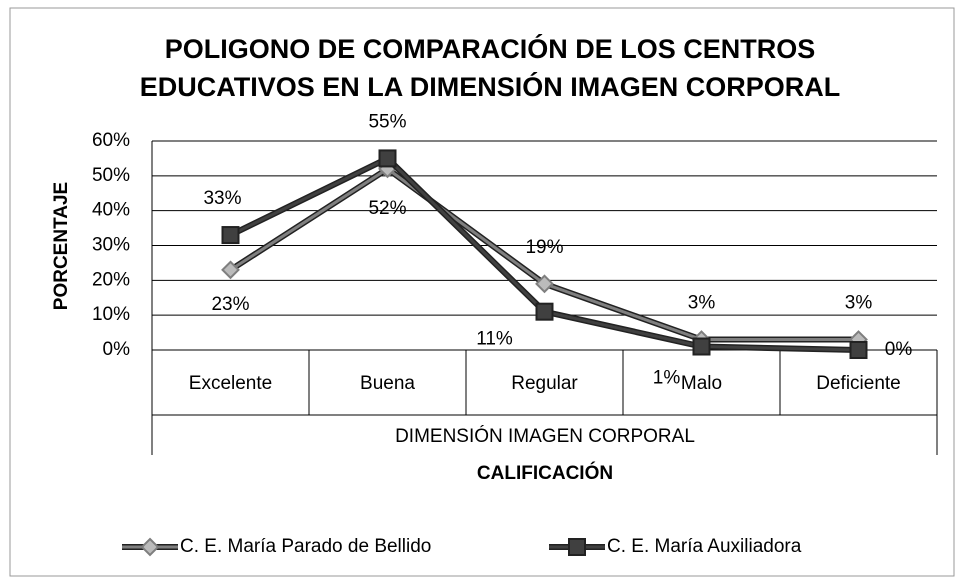 The width and height of the screenshot is (963, 582). What do you see at coordinates (61, 246) in the screenshot?
I see `y-axis-label: PORCENTAJE` at bounding box center [61, 246].